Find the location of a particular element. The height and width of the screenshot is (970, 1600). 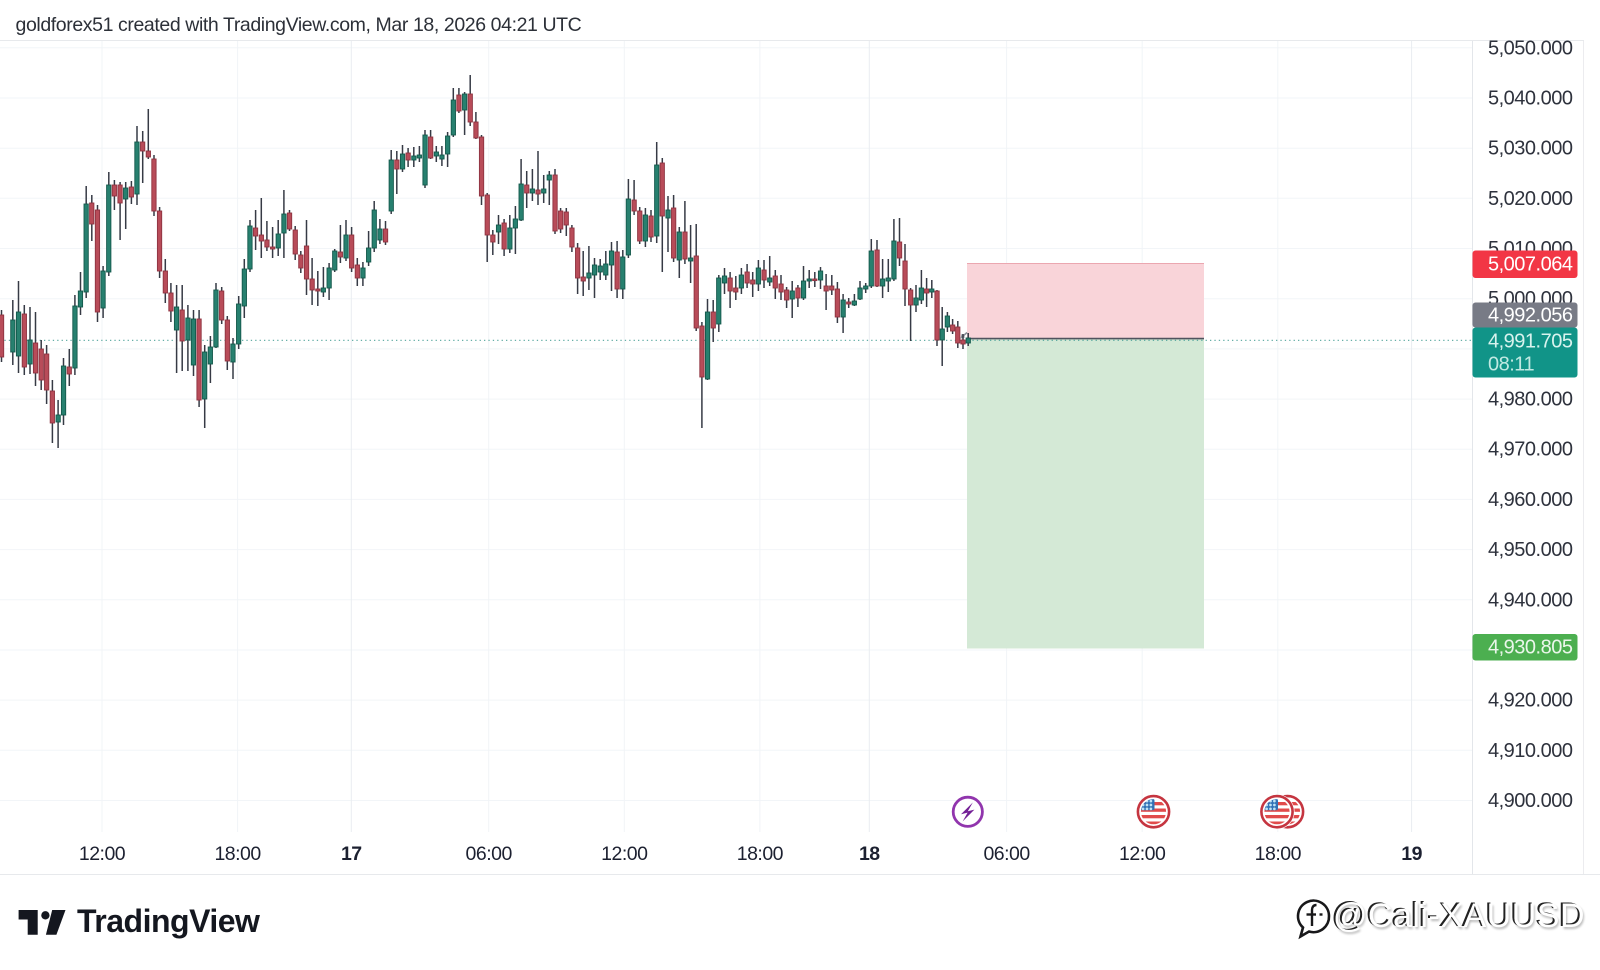

svg-text: 4,930.805 is located at coordinates (1530, 648).